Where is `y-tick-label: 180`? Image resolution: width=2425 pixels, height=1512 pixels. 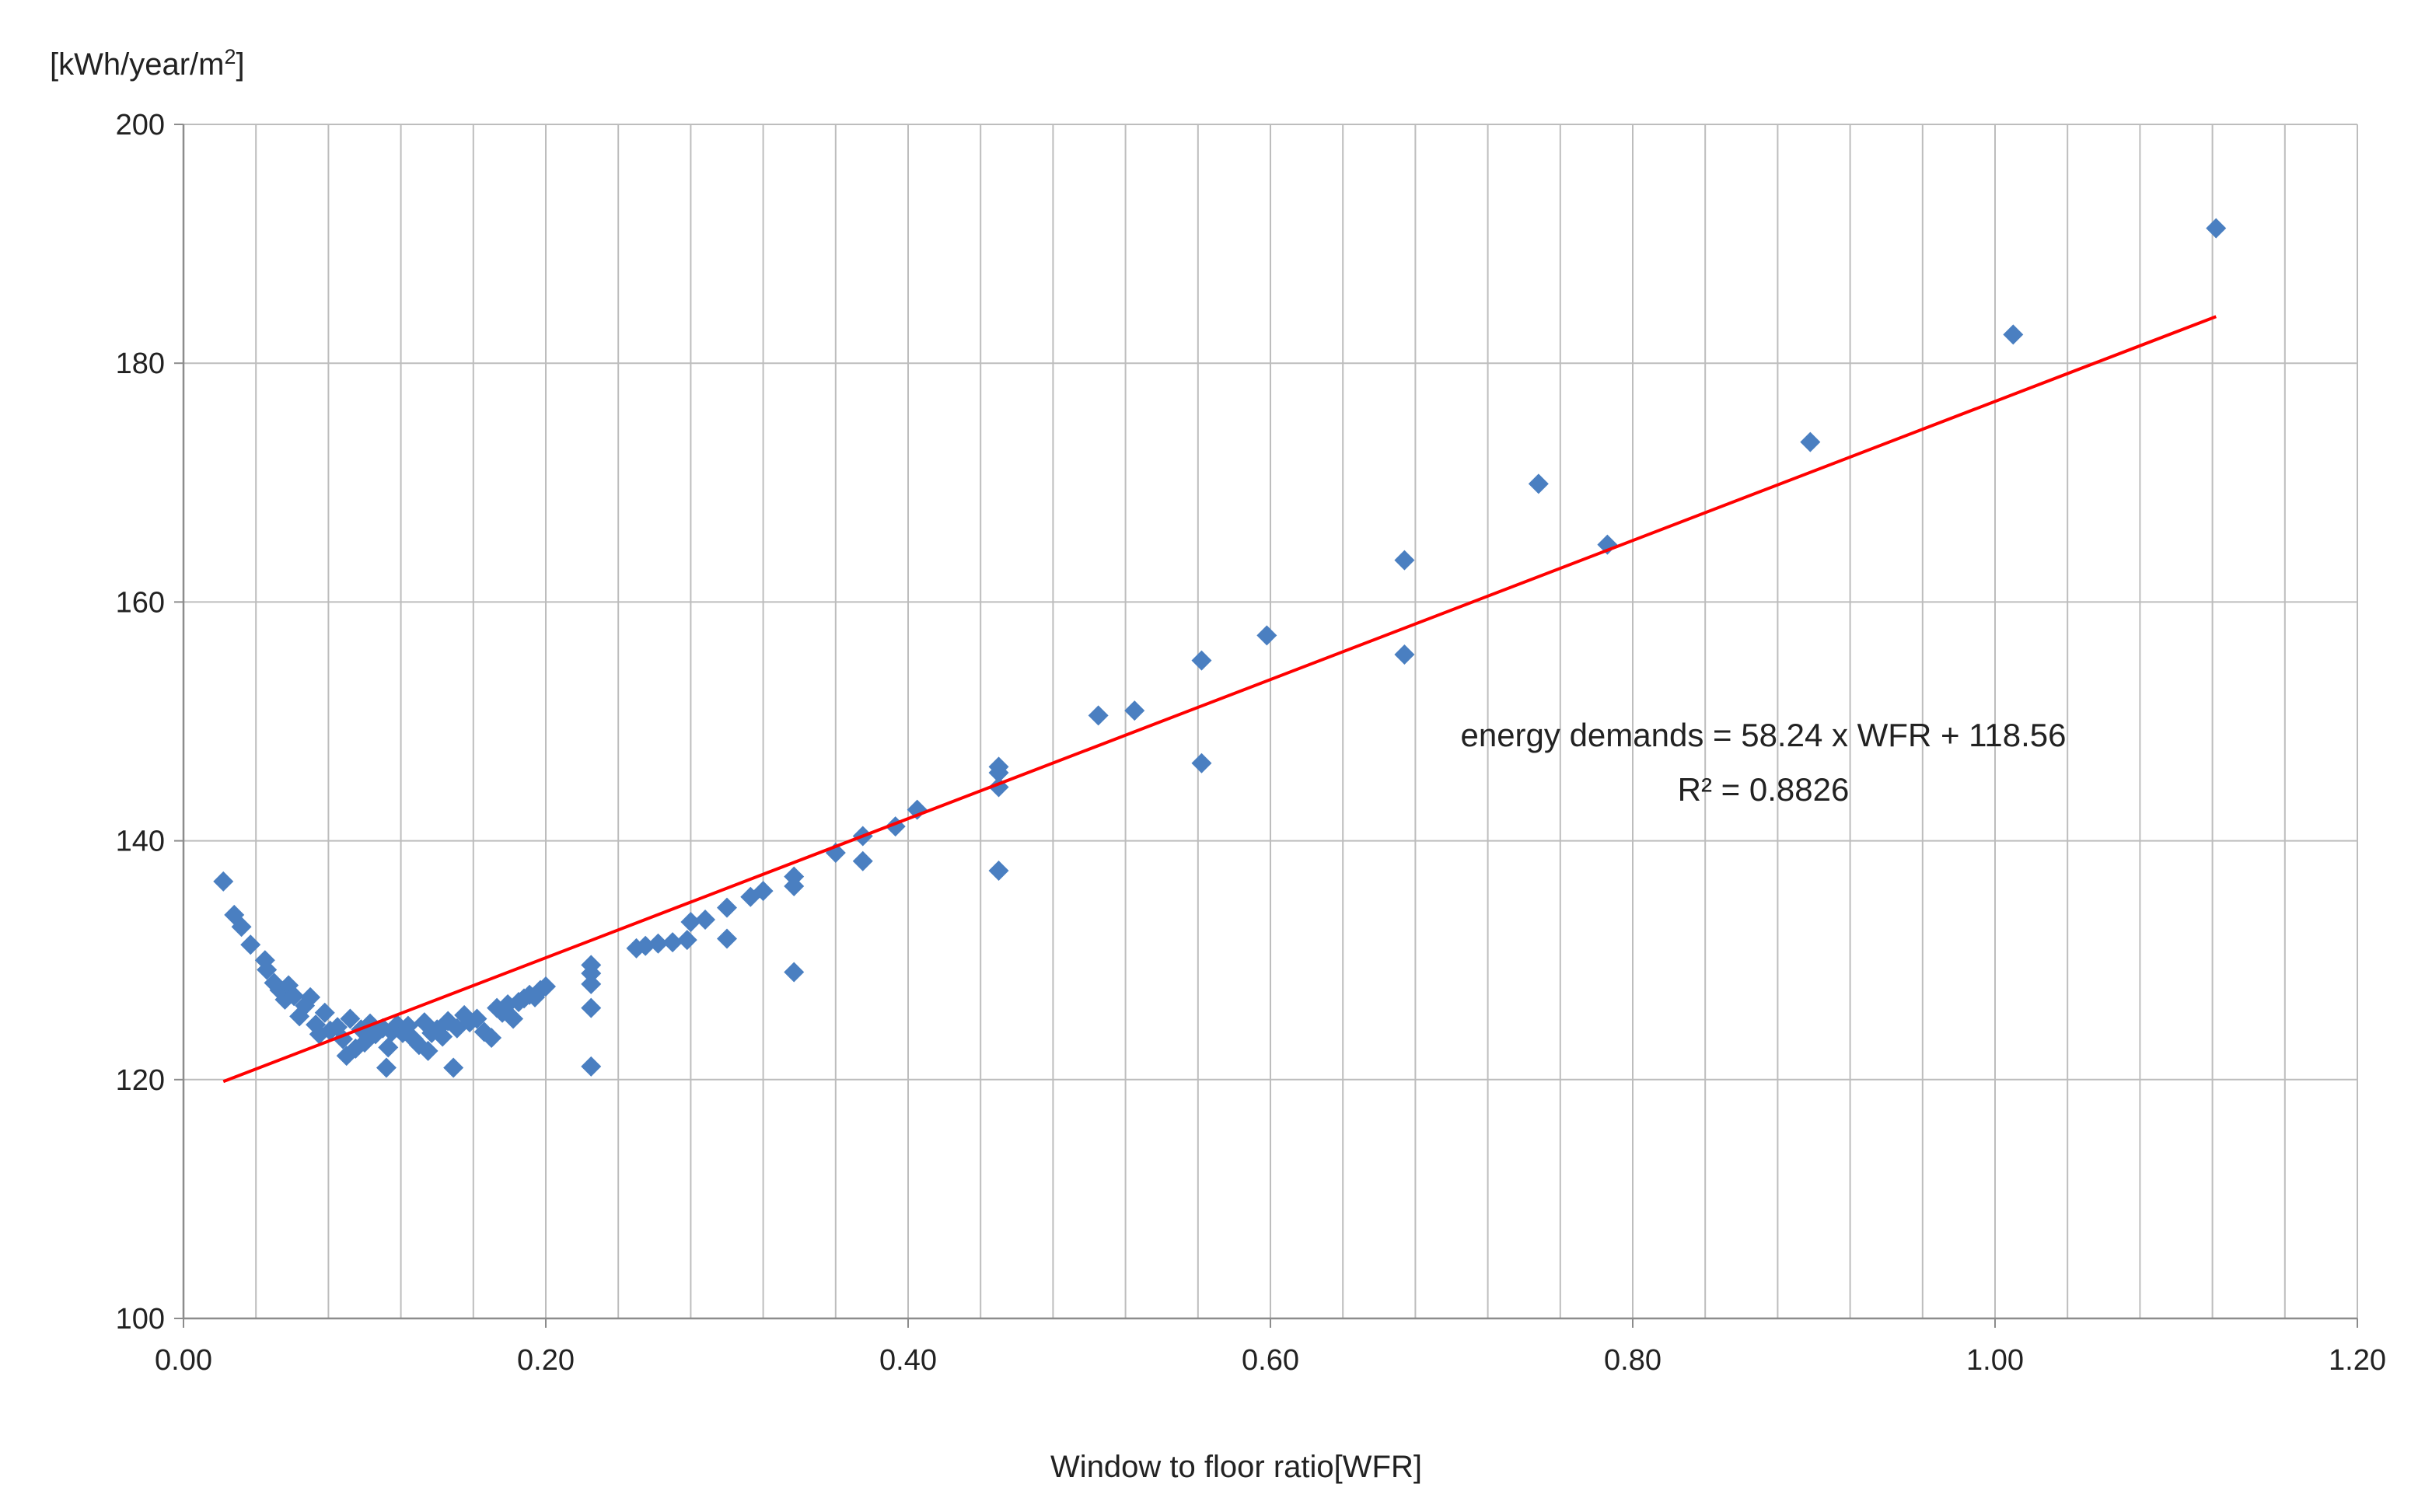
y-tick-label: 180 is located at coordinates (140, 363).